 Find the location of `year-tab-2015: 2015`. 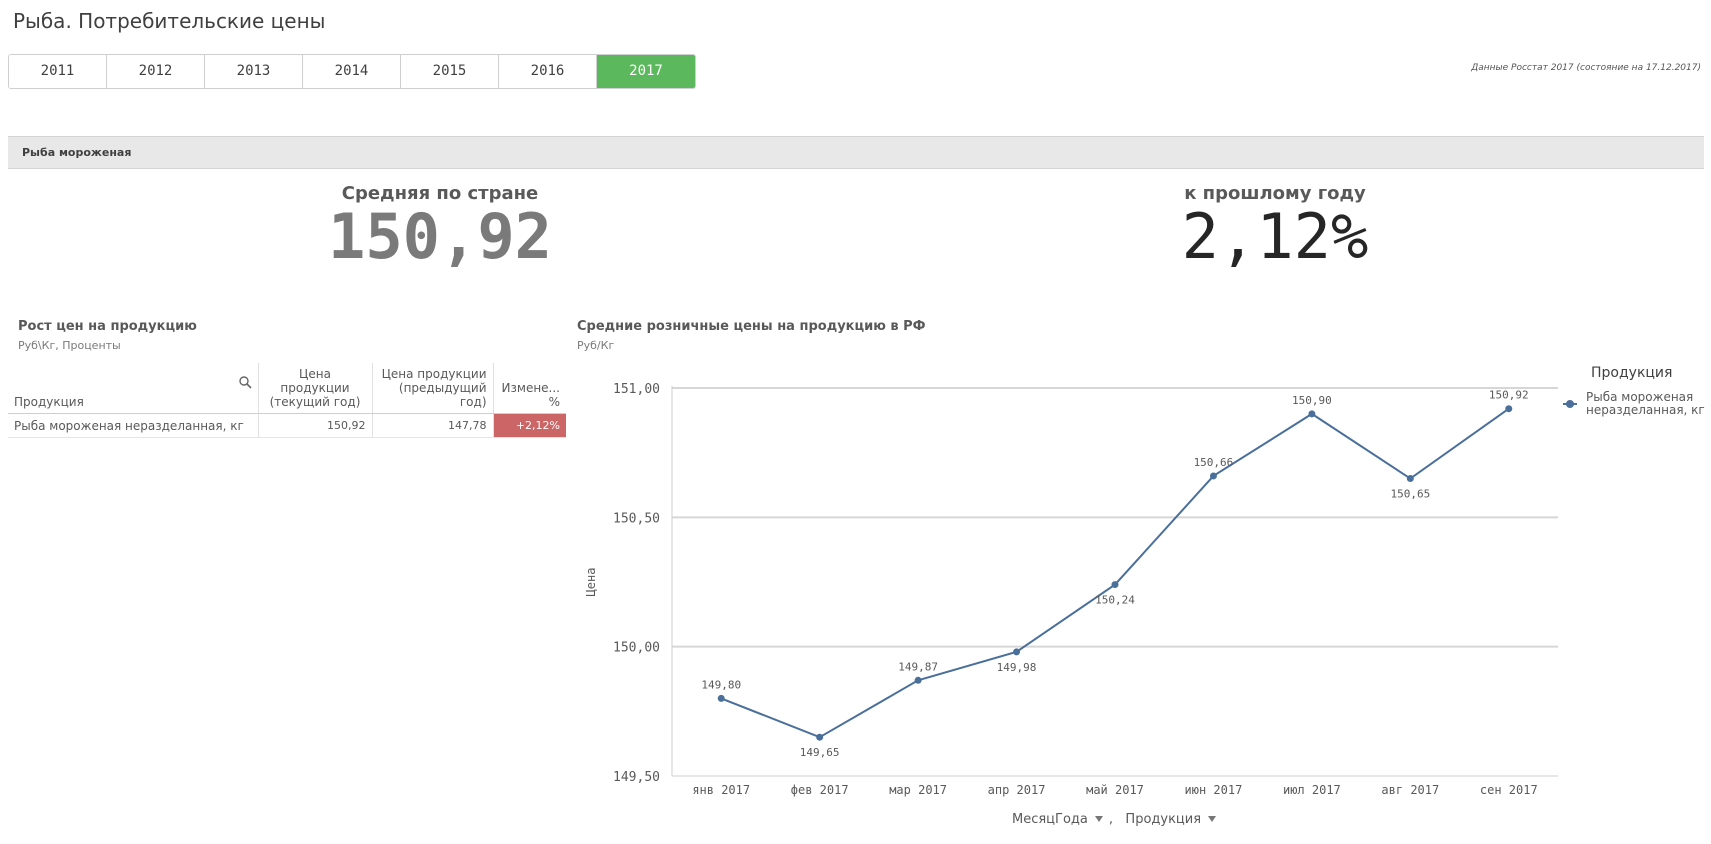

year-tab-2015: 2015 is located at coordinates (450, 71).